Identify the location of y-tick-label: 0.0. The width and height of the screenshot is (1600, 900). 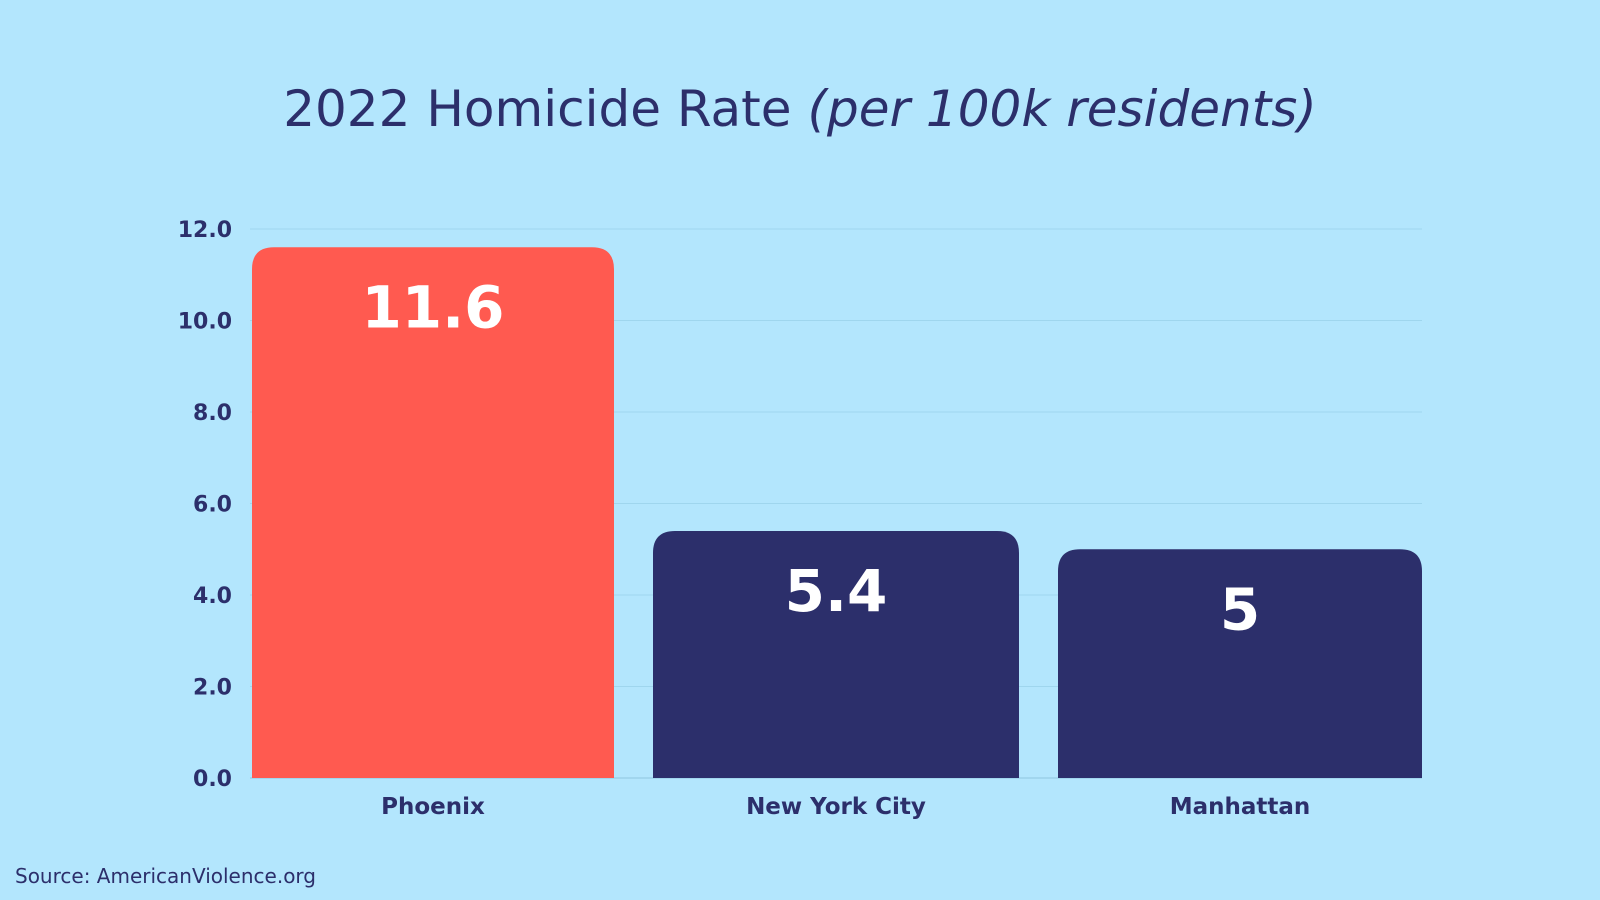
(212, 779).